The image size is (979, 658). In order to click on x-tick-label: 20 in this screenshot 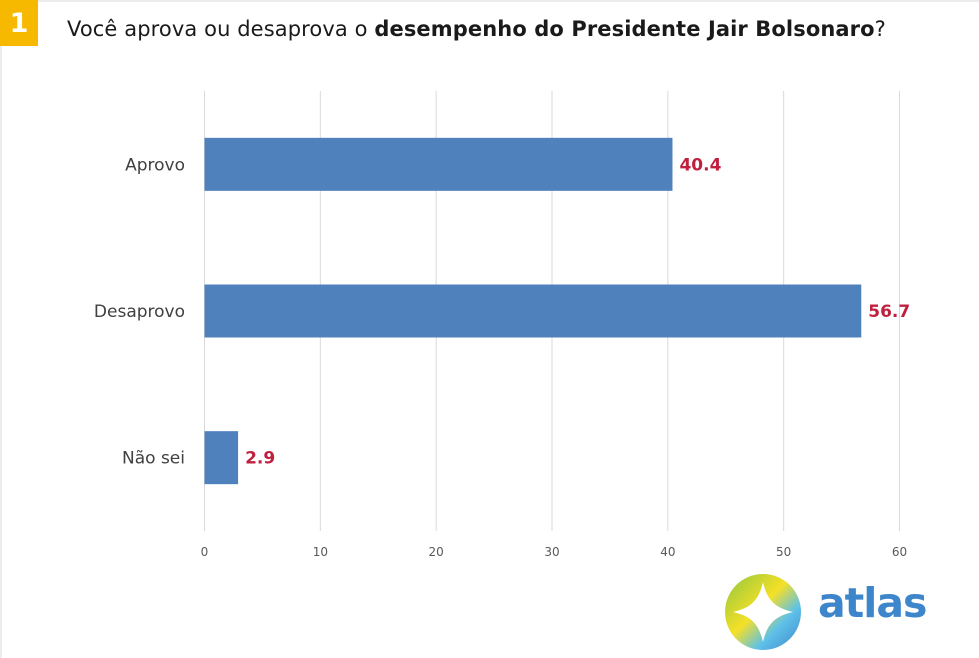, I will do `click(436, 552)`.